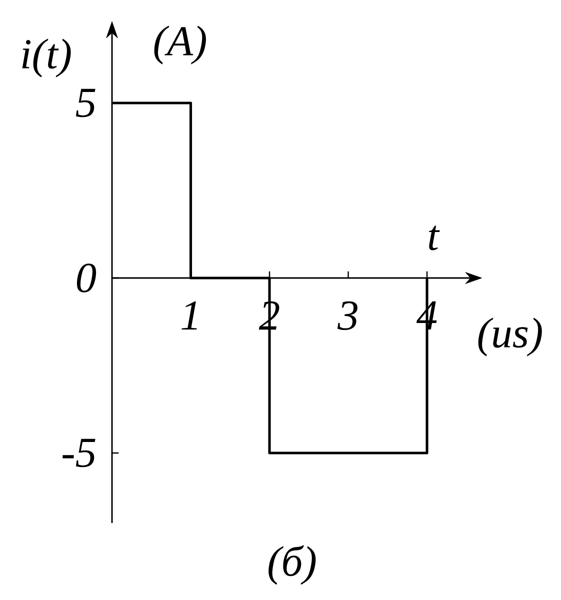 Image resolution: width=561 pixels, height=600 pixels. What do you see at coordinates (180, 45) in the screenshot?
I see `annotation: (A)` at bounding box center [180, 45].